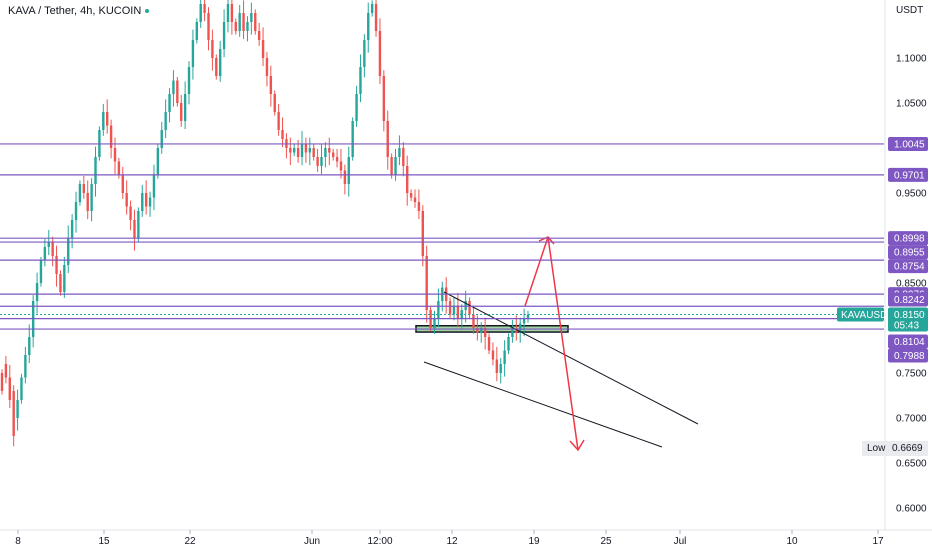  Describe the element at coordinates (908, 319) in the screenshot. I see `last-price-badge` at that location.